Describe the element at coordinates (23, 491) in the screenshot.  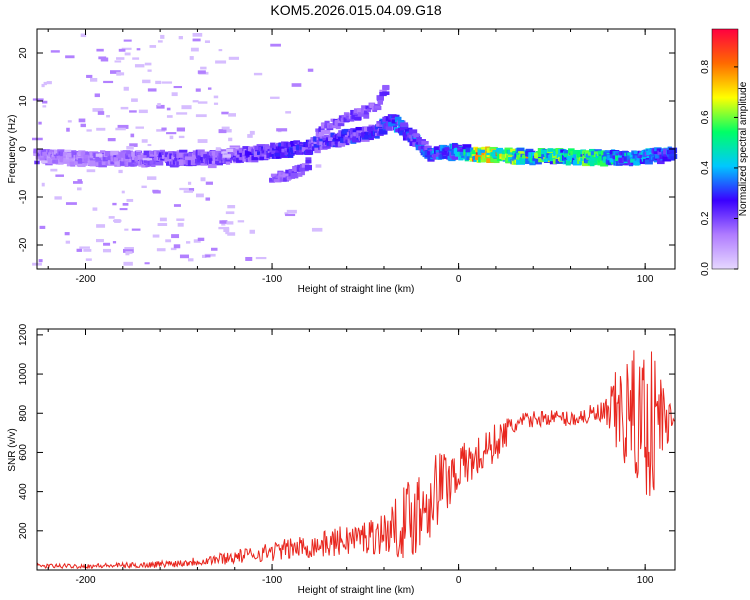
I see `y-tick-label: 400` at that location.